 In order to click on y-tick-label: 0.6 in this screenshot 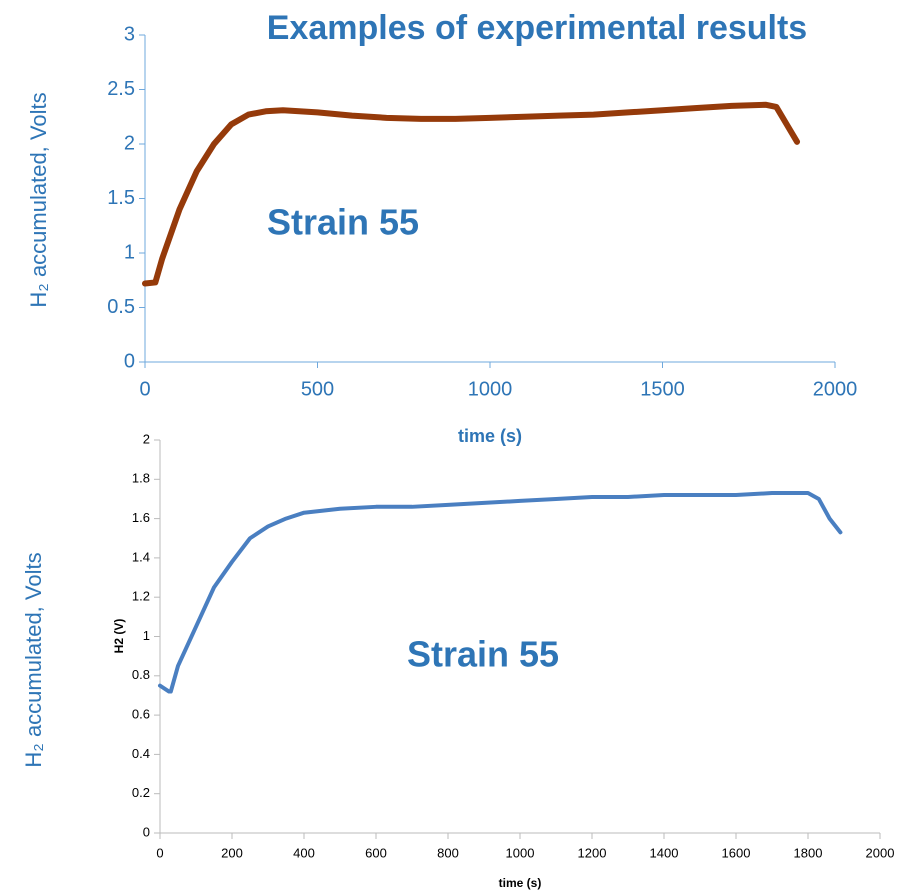, I will do `click(141, 714)`.